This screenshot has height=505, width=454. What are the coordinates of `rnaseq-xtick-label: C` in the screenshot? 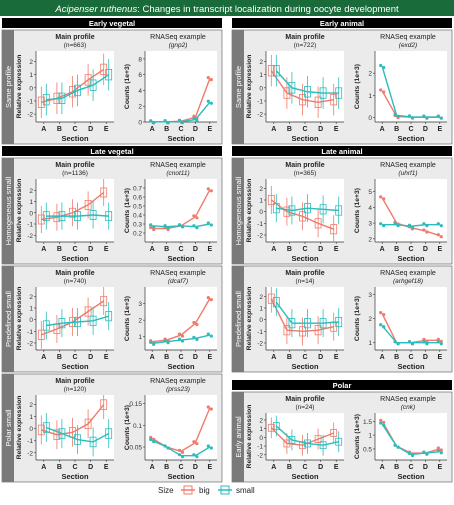 It's located at (180, 467).